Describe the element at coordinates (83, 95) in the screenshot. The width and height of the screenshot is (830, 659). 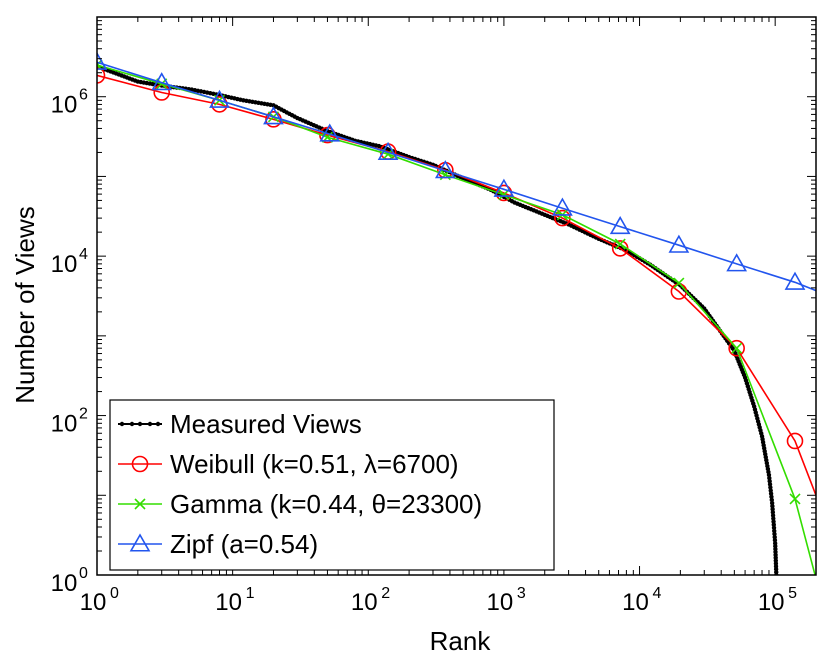
I see `y-tick-label-exponent: 6` at that location.